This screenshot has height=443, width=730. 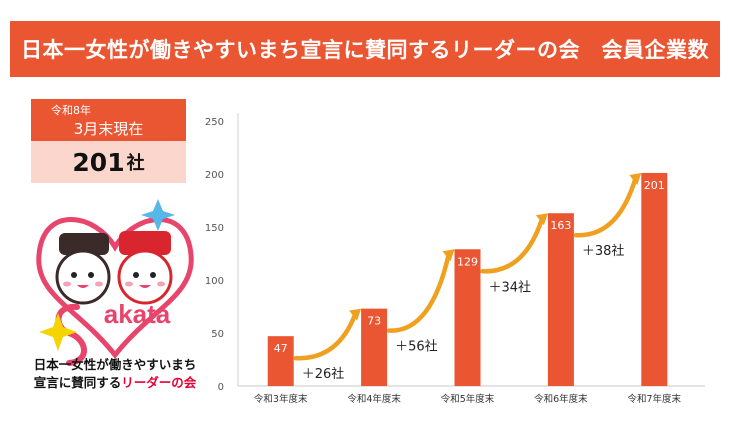 I want to click on x-tick-label: 令和7年度末, so click(x=655, y=399).